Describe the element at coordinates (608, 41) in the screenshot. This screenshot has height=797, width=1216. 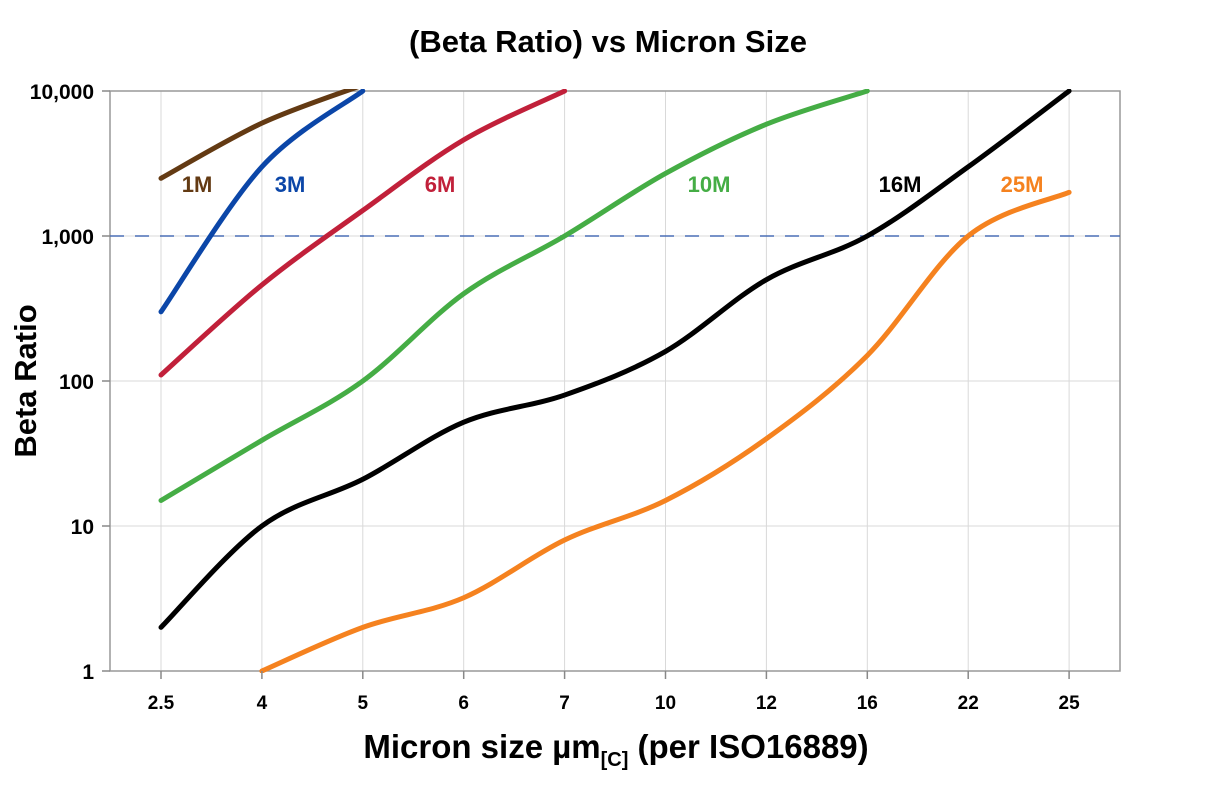
I see `chart-title: (Beta Ratio) vs Micron Size` at that location.